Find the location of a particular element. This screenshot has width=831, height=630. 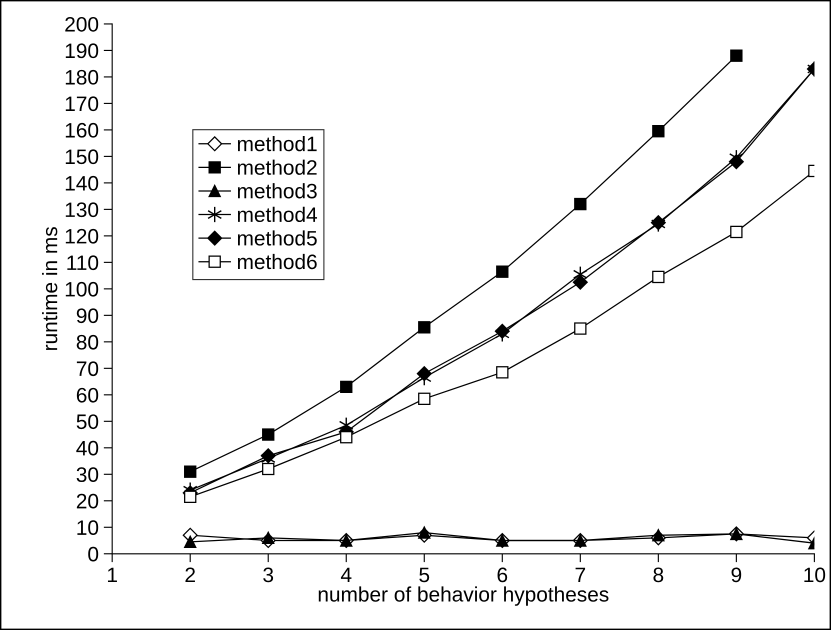

y-tick-label: 190 is located at coordinates (82, 50).